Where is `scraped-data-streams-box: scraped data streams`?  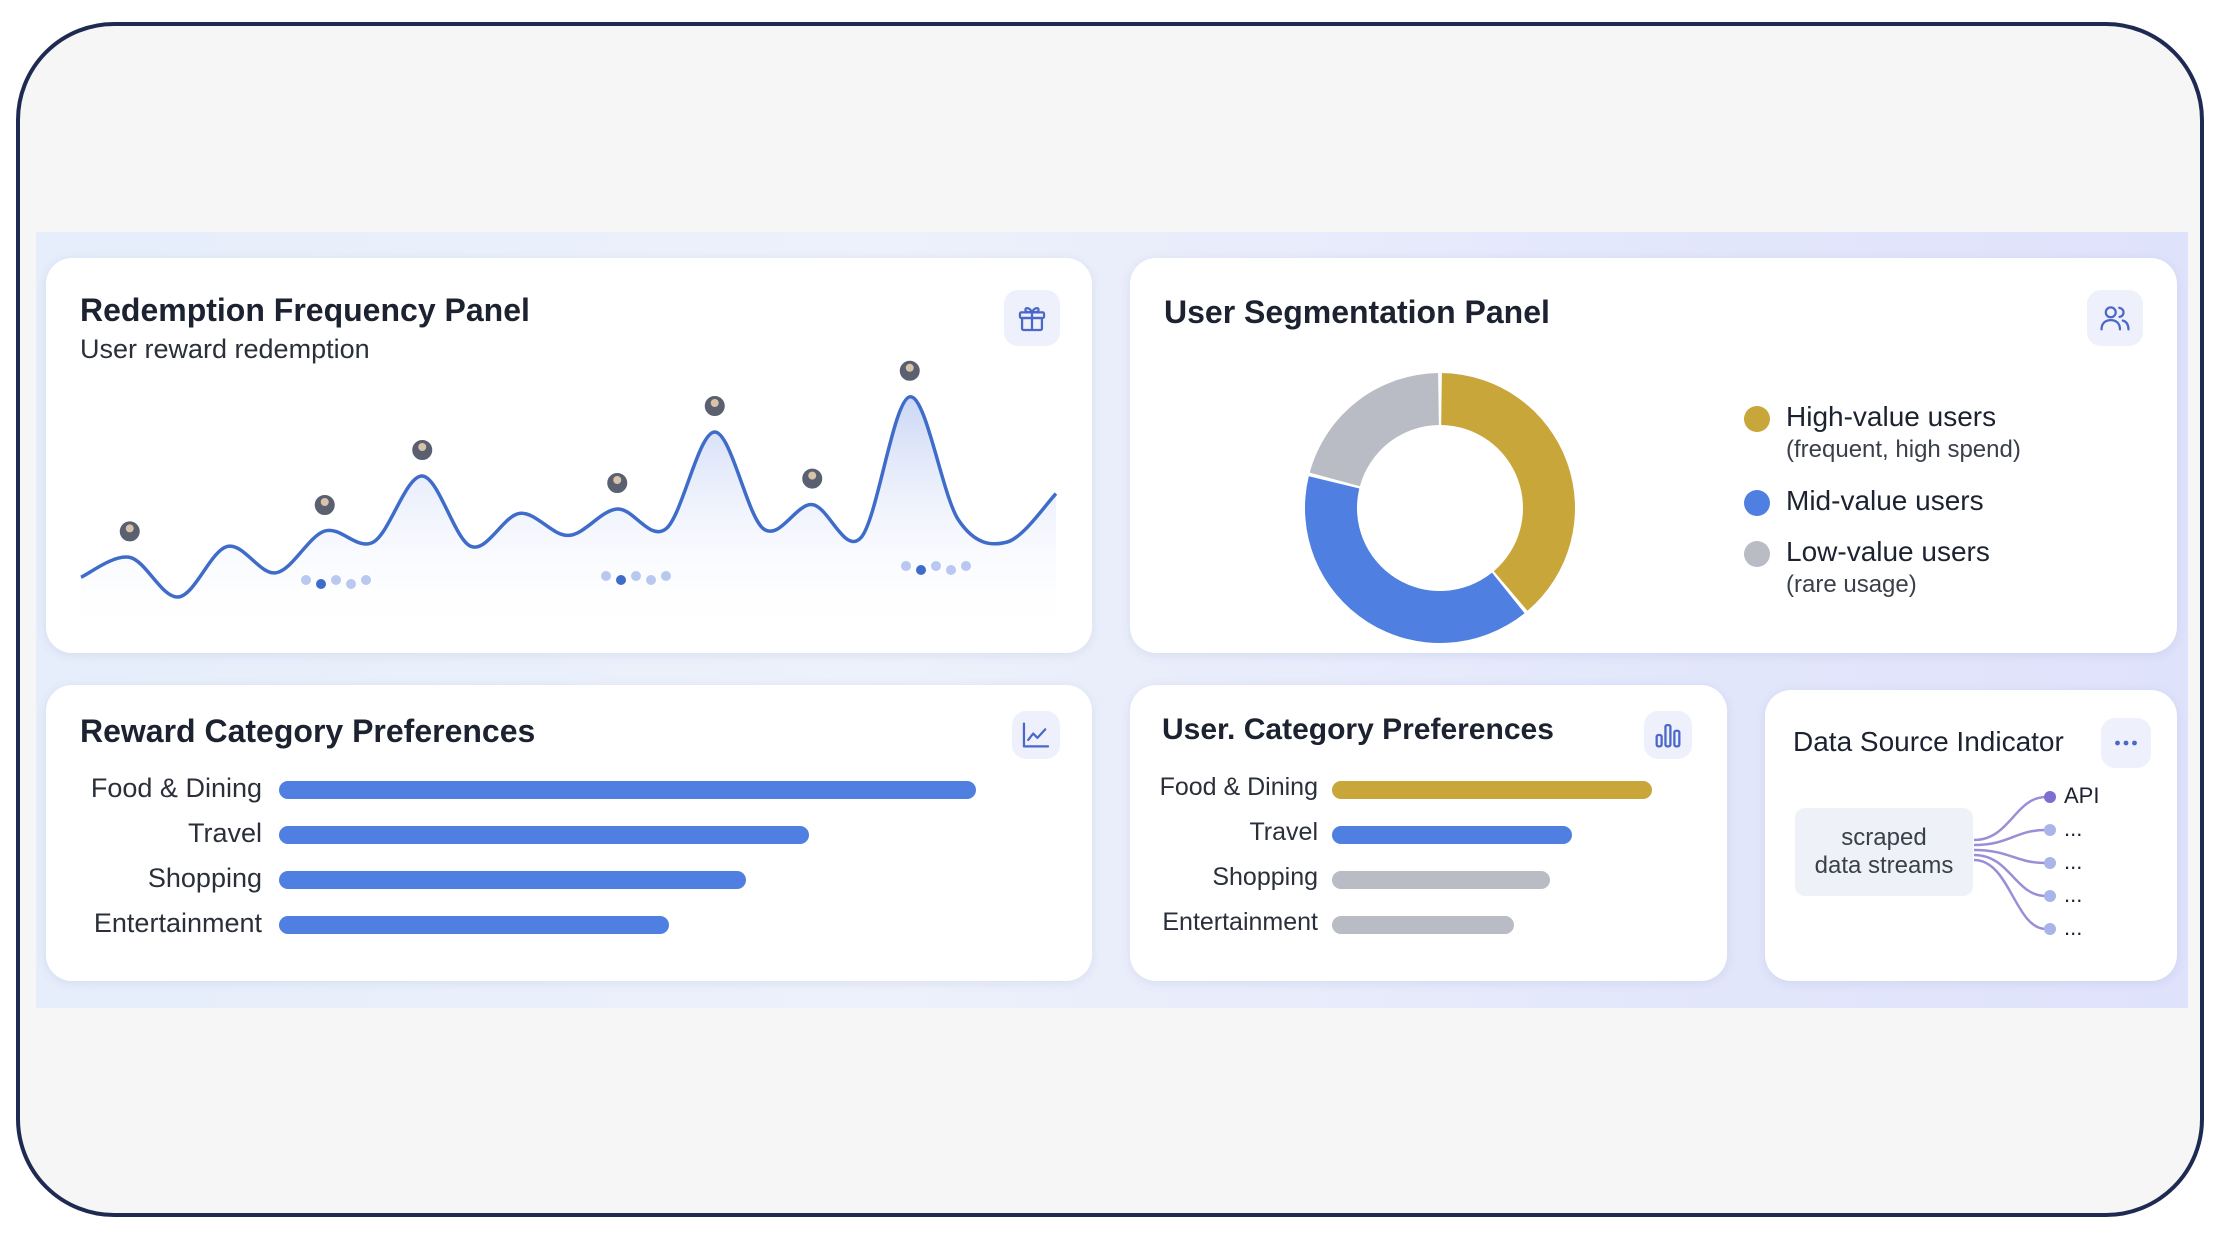
scraped-data-streams-box: scraped data streams is located at coordinates (1884, 852).